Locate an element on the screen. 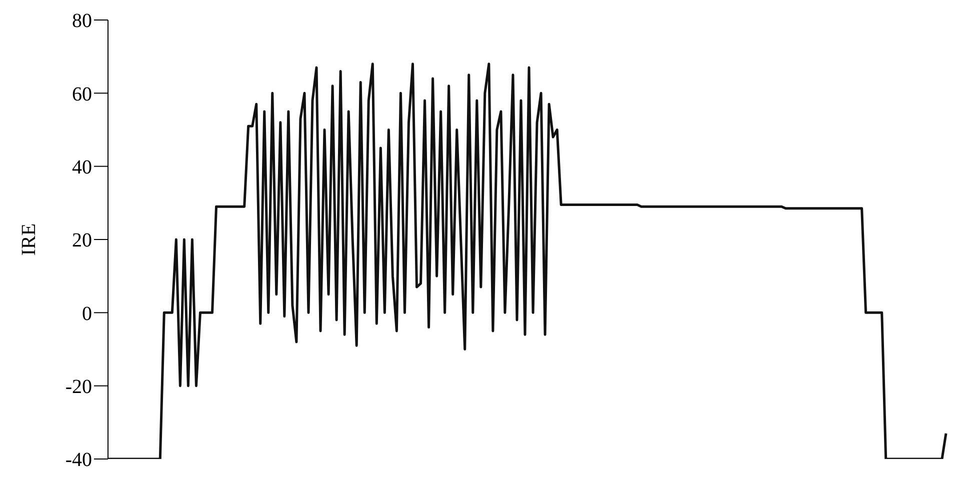  y-tick-label: 80 is located at coordinates (82, 21).